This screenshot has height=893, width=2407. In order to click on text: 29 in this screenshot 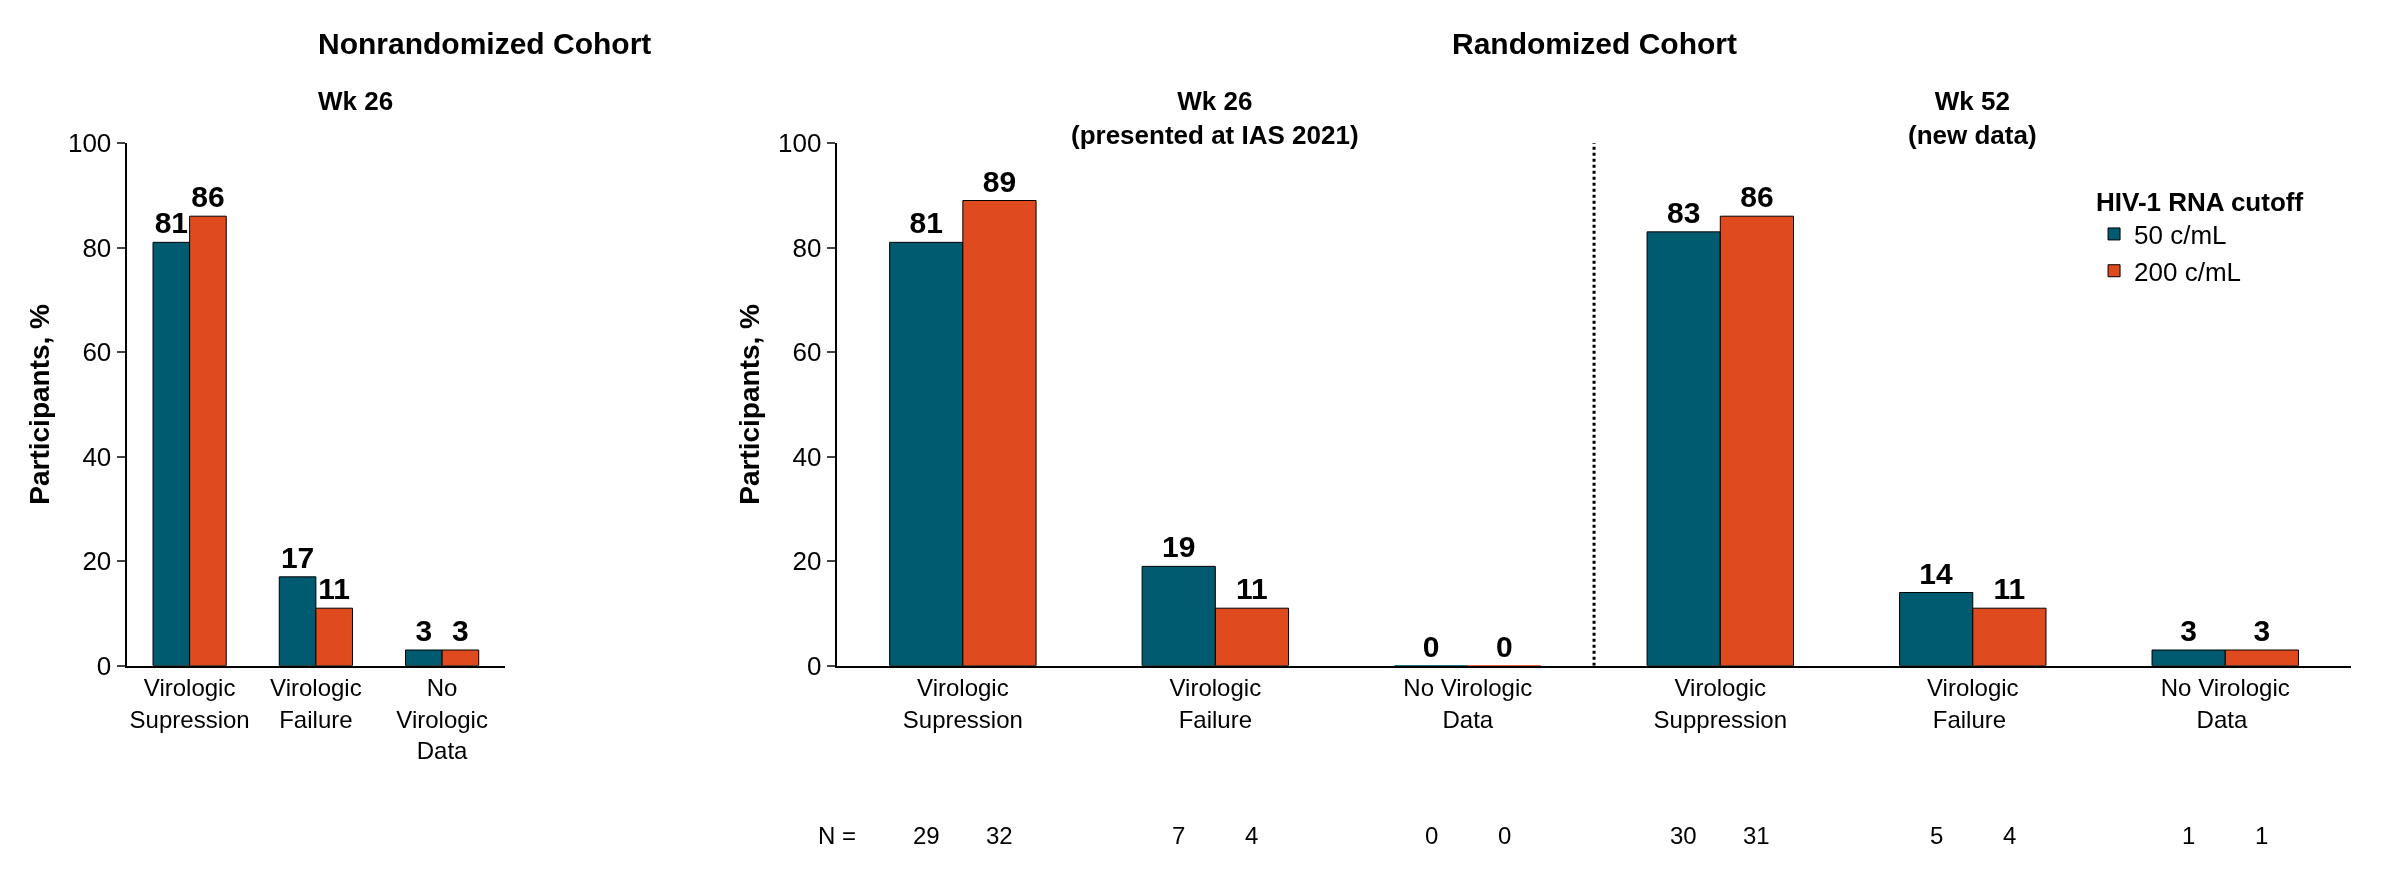, I will do `click(926, 835)`.